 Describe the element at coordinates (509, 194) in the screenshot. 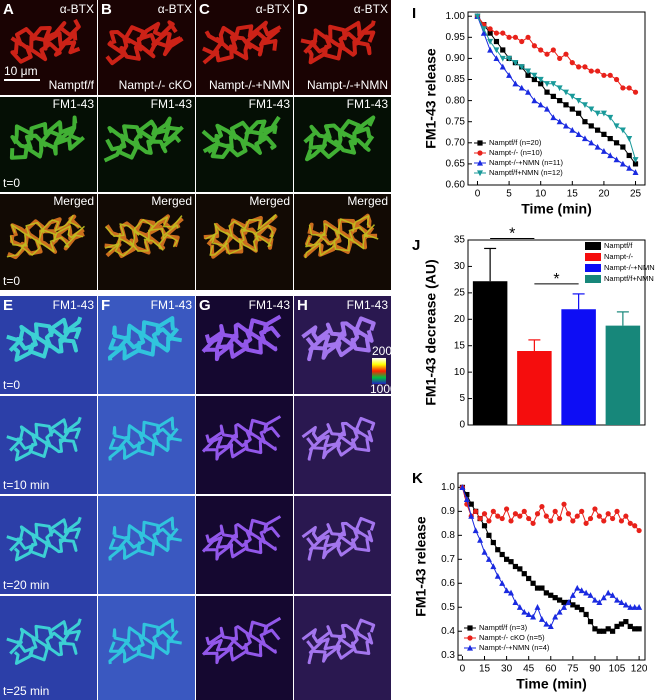

I see `x-tick-label: 5` at that location.